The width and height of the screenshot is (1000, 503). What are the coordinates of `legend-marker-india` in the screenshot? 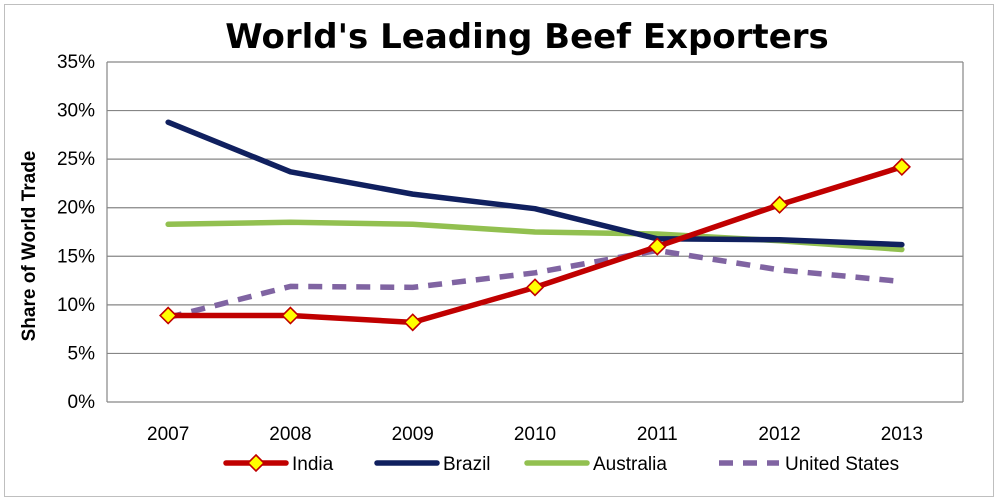 It's located at (256, 463).